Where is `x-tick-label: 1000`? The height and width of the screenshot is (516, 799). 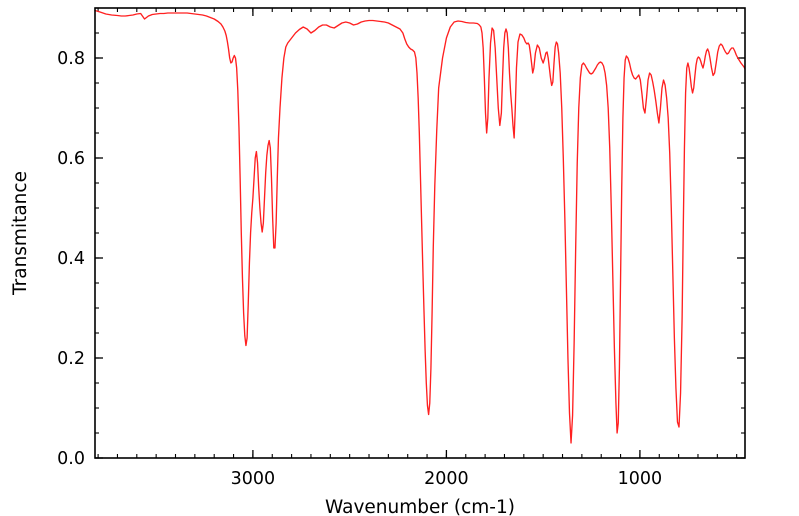
x-tick-label: 1000 is located at coordinates (640, 479).